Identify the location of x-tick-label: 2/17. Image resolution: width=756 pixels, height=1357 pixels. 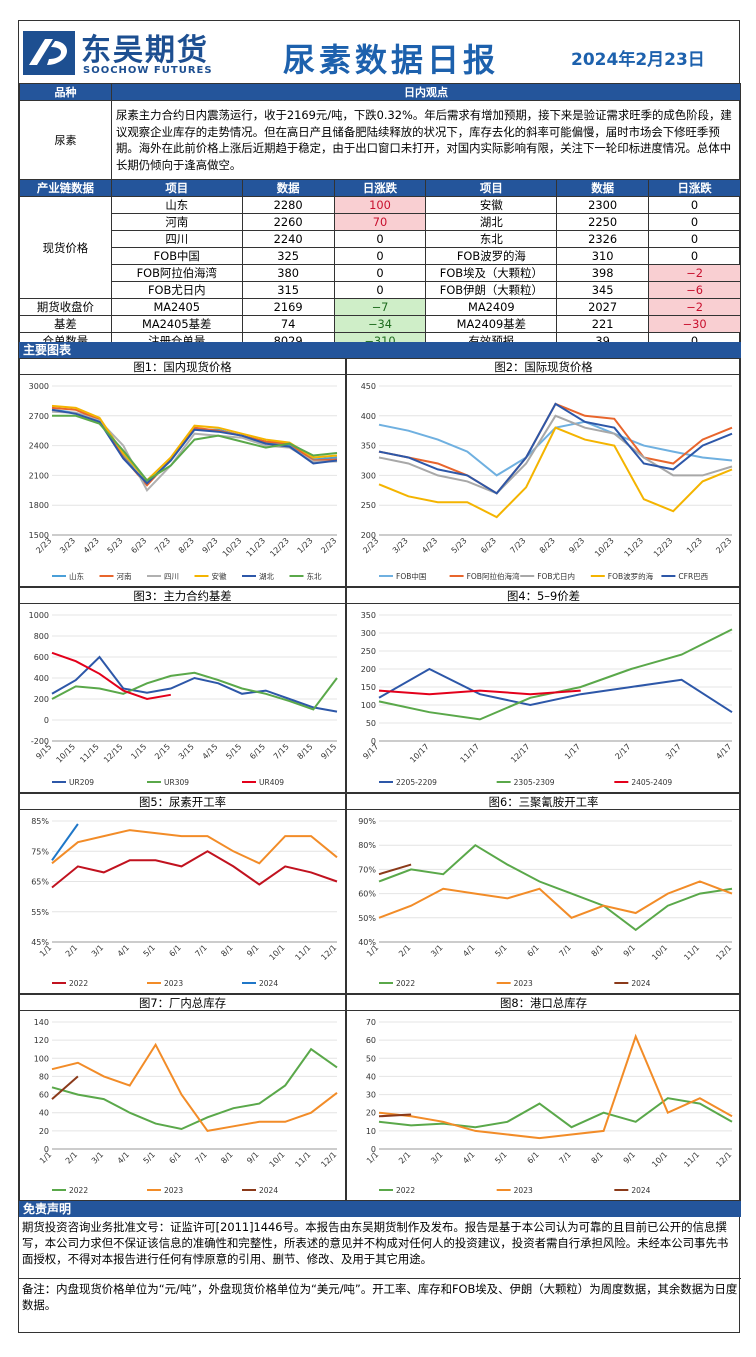
(622, 751).